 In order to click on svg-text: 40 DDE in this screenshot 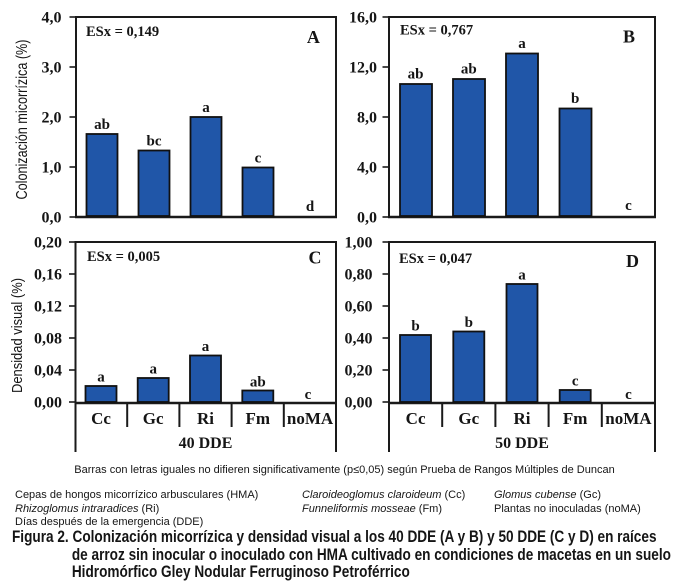, I will do `click(206, 443)`.